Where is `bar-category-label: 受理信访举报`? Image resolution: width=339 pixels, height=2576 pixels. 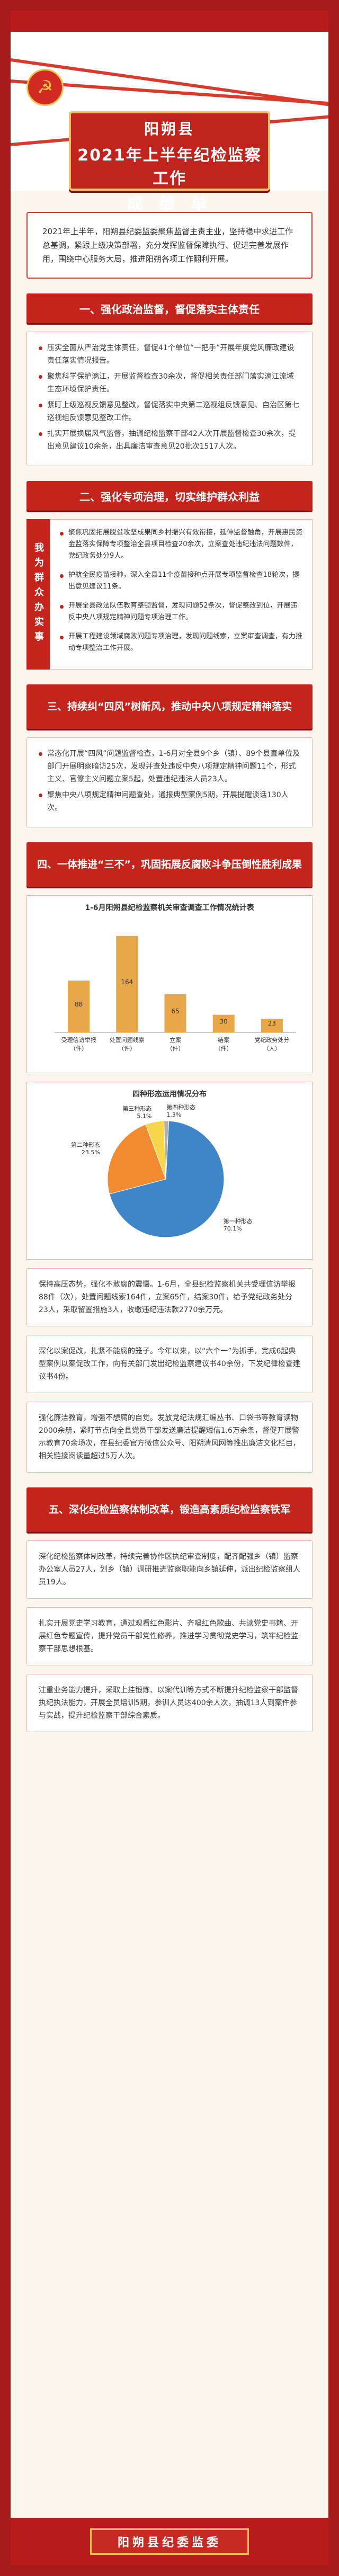
bar-category-label: 受理信访举报 is located at coordinates (78, 1040).